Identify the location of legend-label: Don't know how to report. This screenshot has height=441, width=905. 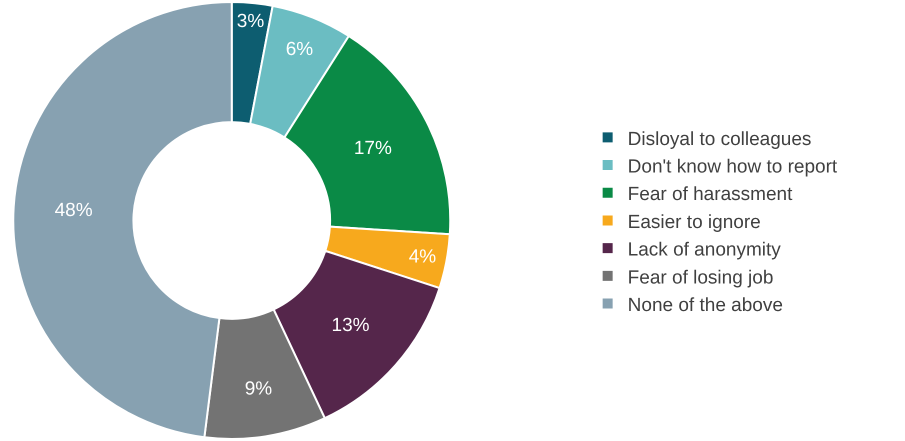
(733, 167).